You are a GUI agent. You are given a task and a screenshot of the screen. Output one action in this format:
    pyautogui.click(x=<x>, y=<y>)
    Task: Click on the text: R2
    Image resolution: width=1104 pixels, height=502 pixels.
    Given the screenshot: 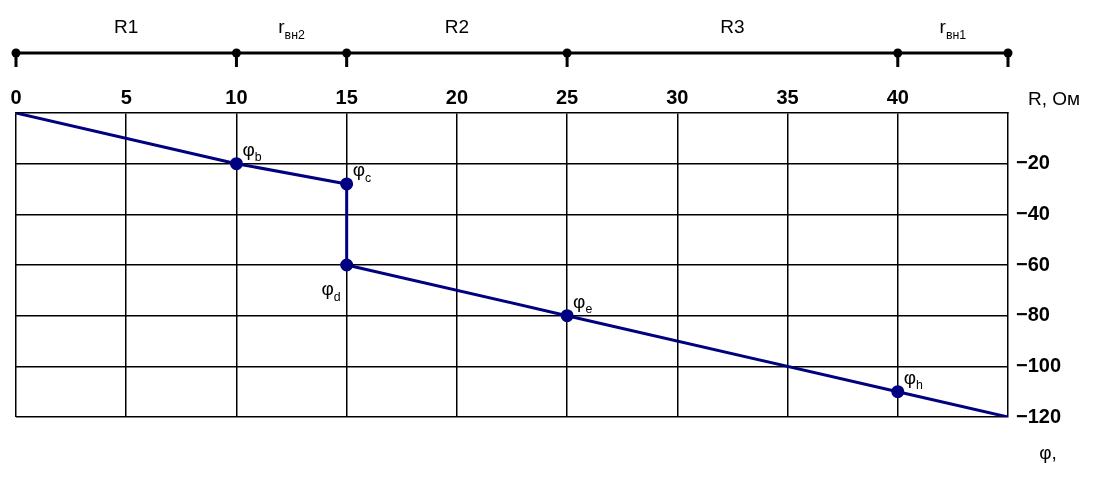 What is the action you would take?
    pyautogui.click(x=457, y=26)
    